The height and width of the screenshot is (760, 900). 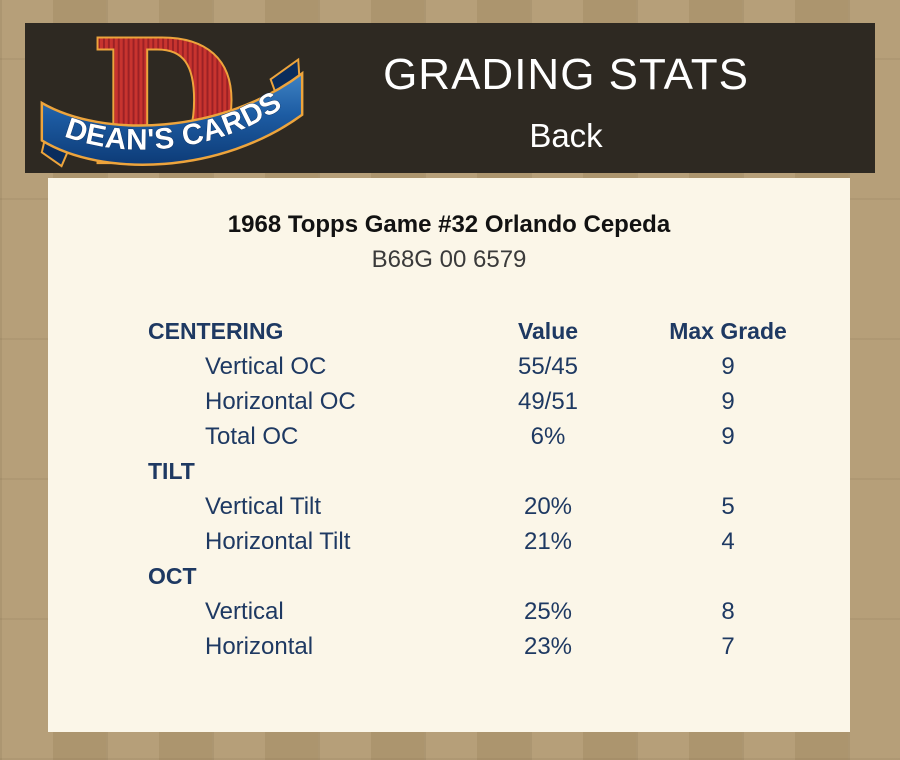 What do you see at coordinates (278, 541) in the screenshot?
I see `row-label: Horizontal Tilt` at bounding box center [278, 541].